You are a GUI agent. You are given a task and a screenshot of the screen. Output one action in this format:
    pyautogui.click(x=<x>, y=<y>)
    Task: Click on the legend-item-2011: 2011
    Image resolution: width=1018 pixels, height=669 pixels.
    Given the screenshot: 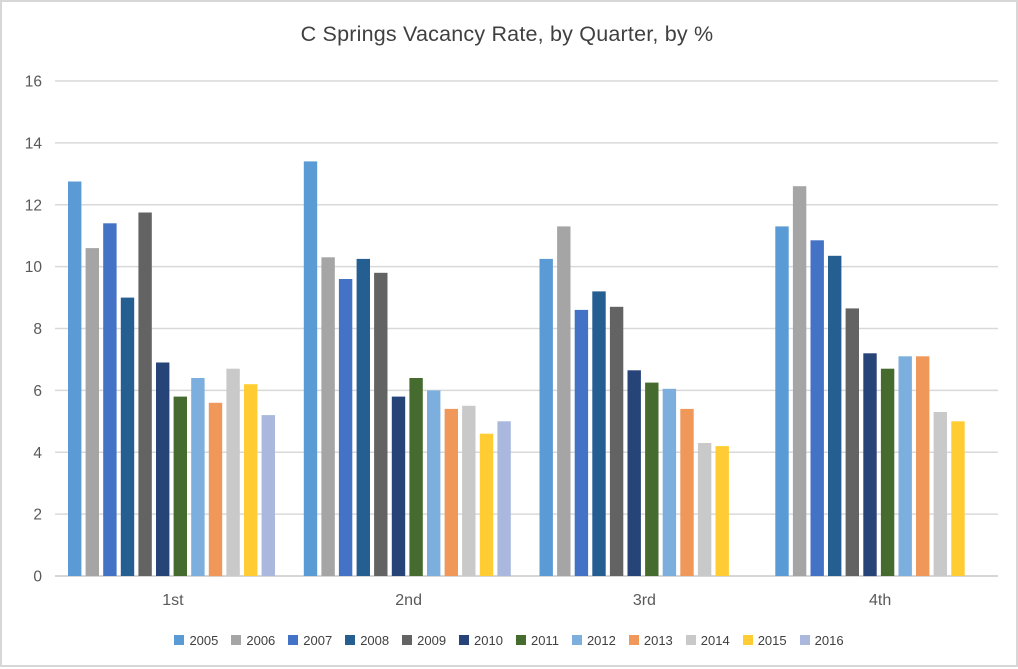 What is the action you would take?
    pyautogui.click(x=537, y=640)
    